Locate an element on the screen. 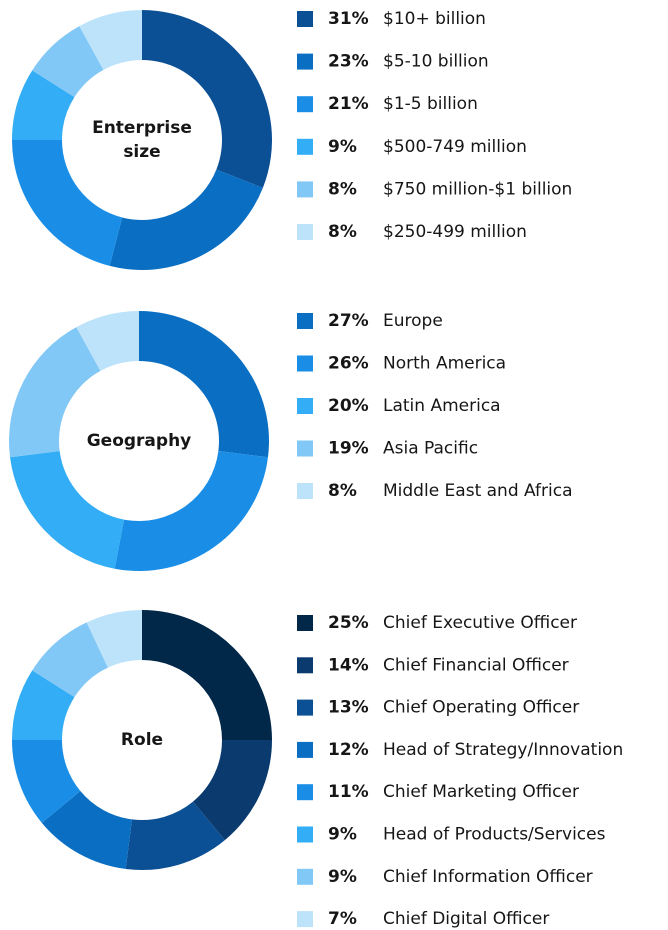  legend-label: $500-749 million is located at coordinates (455, 147).